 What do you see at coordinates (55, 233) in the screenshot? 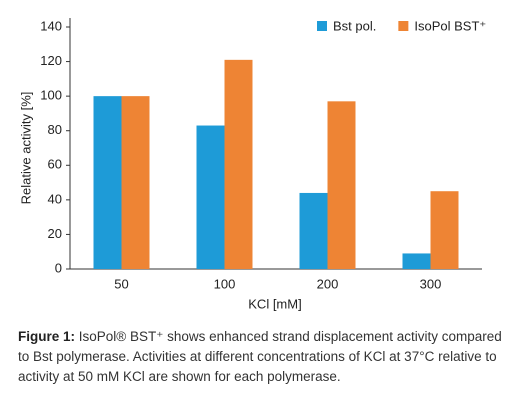
I see `y-tick-label: 20` at bounding box center [55, 233].